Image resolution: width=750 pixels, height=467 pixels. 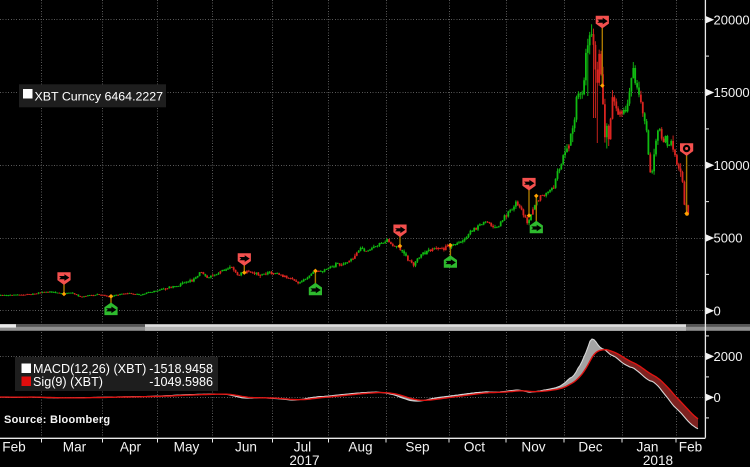 I want to click on svg-text: 2017, so click(x=304, y=460).